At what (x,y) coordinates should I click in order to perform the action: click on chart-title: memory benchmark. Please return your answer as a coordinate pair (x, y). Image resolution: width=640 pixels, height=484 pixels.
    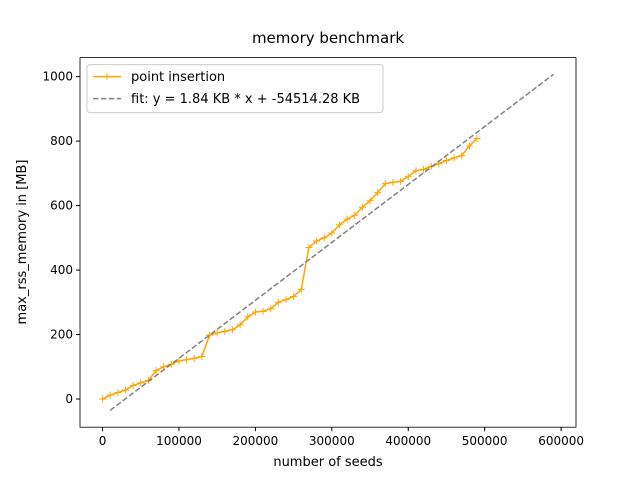
    Looking at the image, I should click on (328, 38).